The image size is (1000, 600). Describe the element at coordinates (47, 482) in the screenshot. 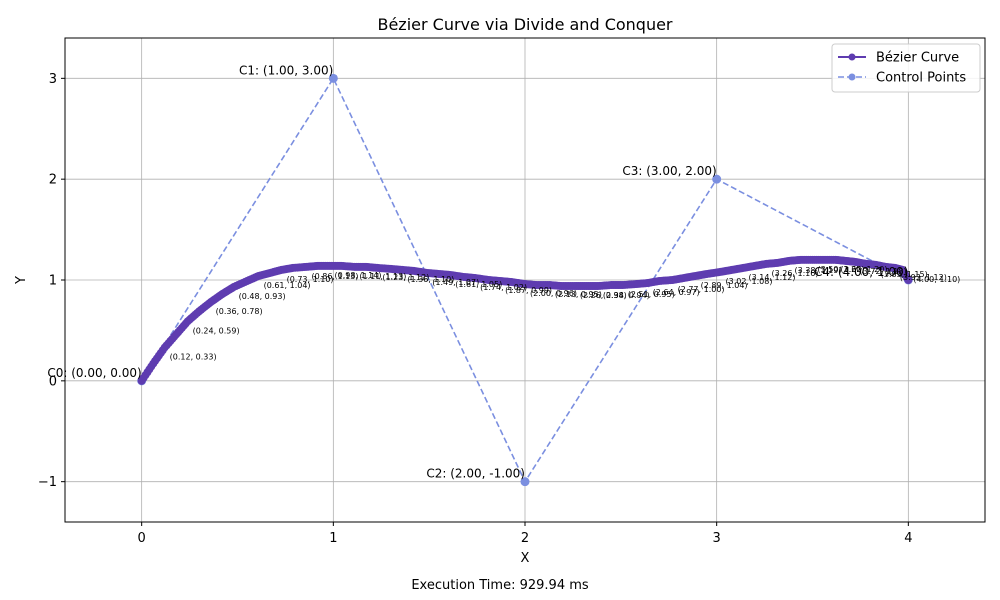

I see `y-tick-label: −1` at that location.